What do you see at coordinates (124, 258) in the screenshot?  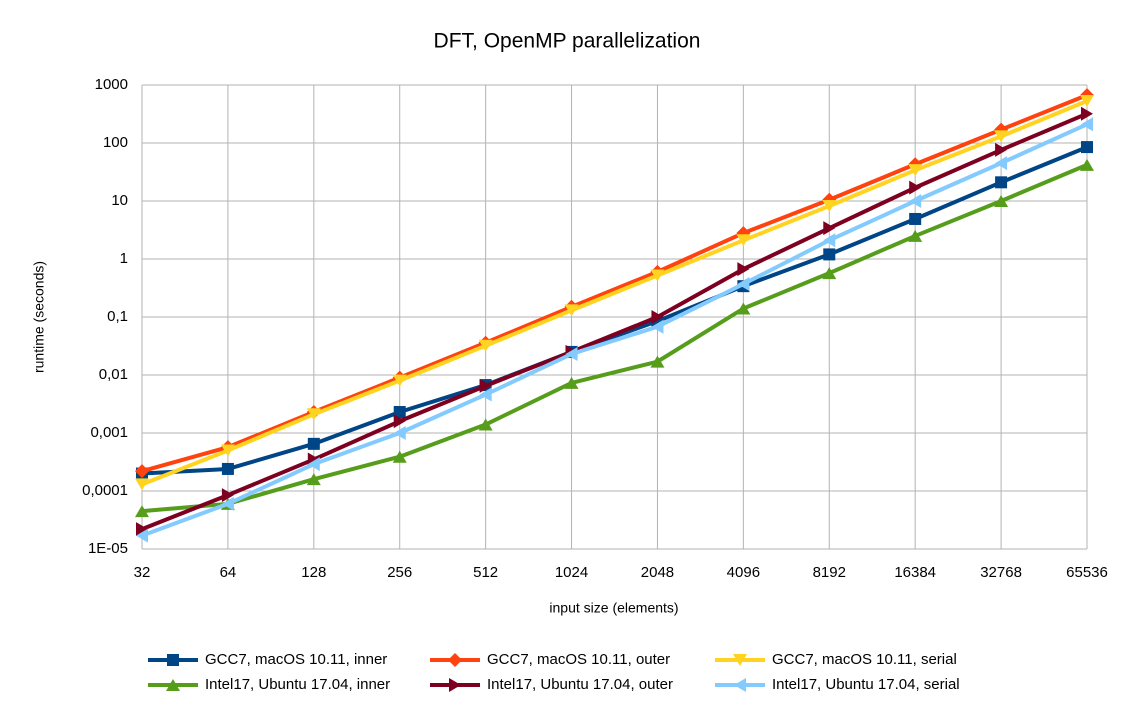 I see `y-tick-label: 1` at bounding box center [124, 258].